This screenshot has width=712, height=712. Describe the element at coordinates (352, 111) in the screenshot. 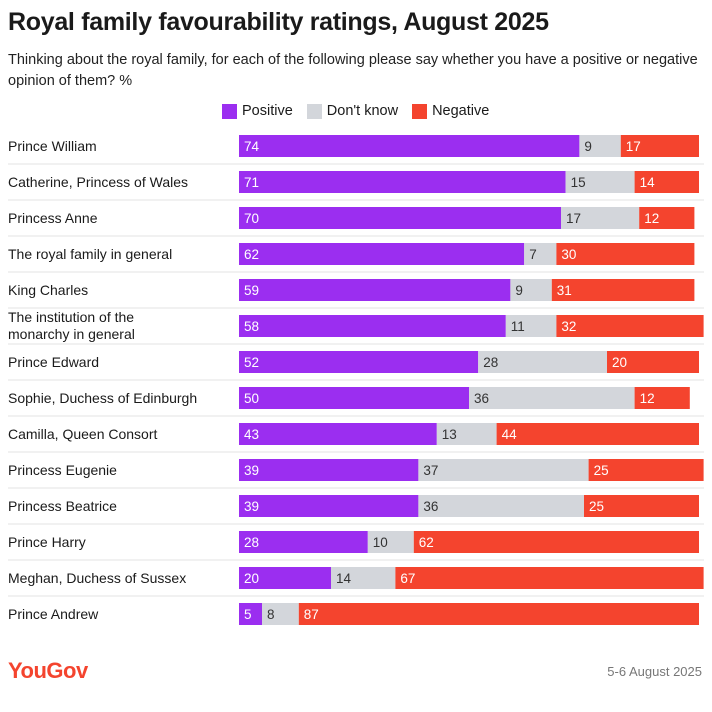

I see `legend-item-dont-know: Don't know` at that location.